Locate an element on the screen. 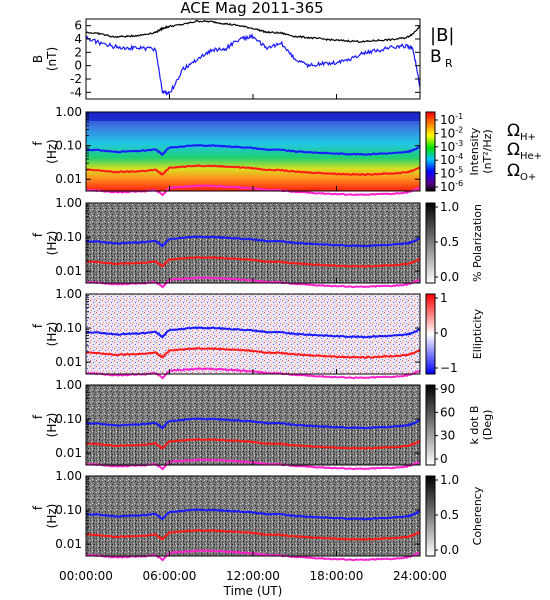 This screenshot has height=600, width=550. colorbar-tick-label: 90 is located at coordinates (447, 389).